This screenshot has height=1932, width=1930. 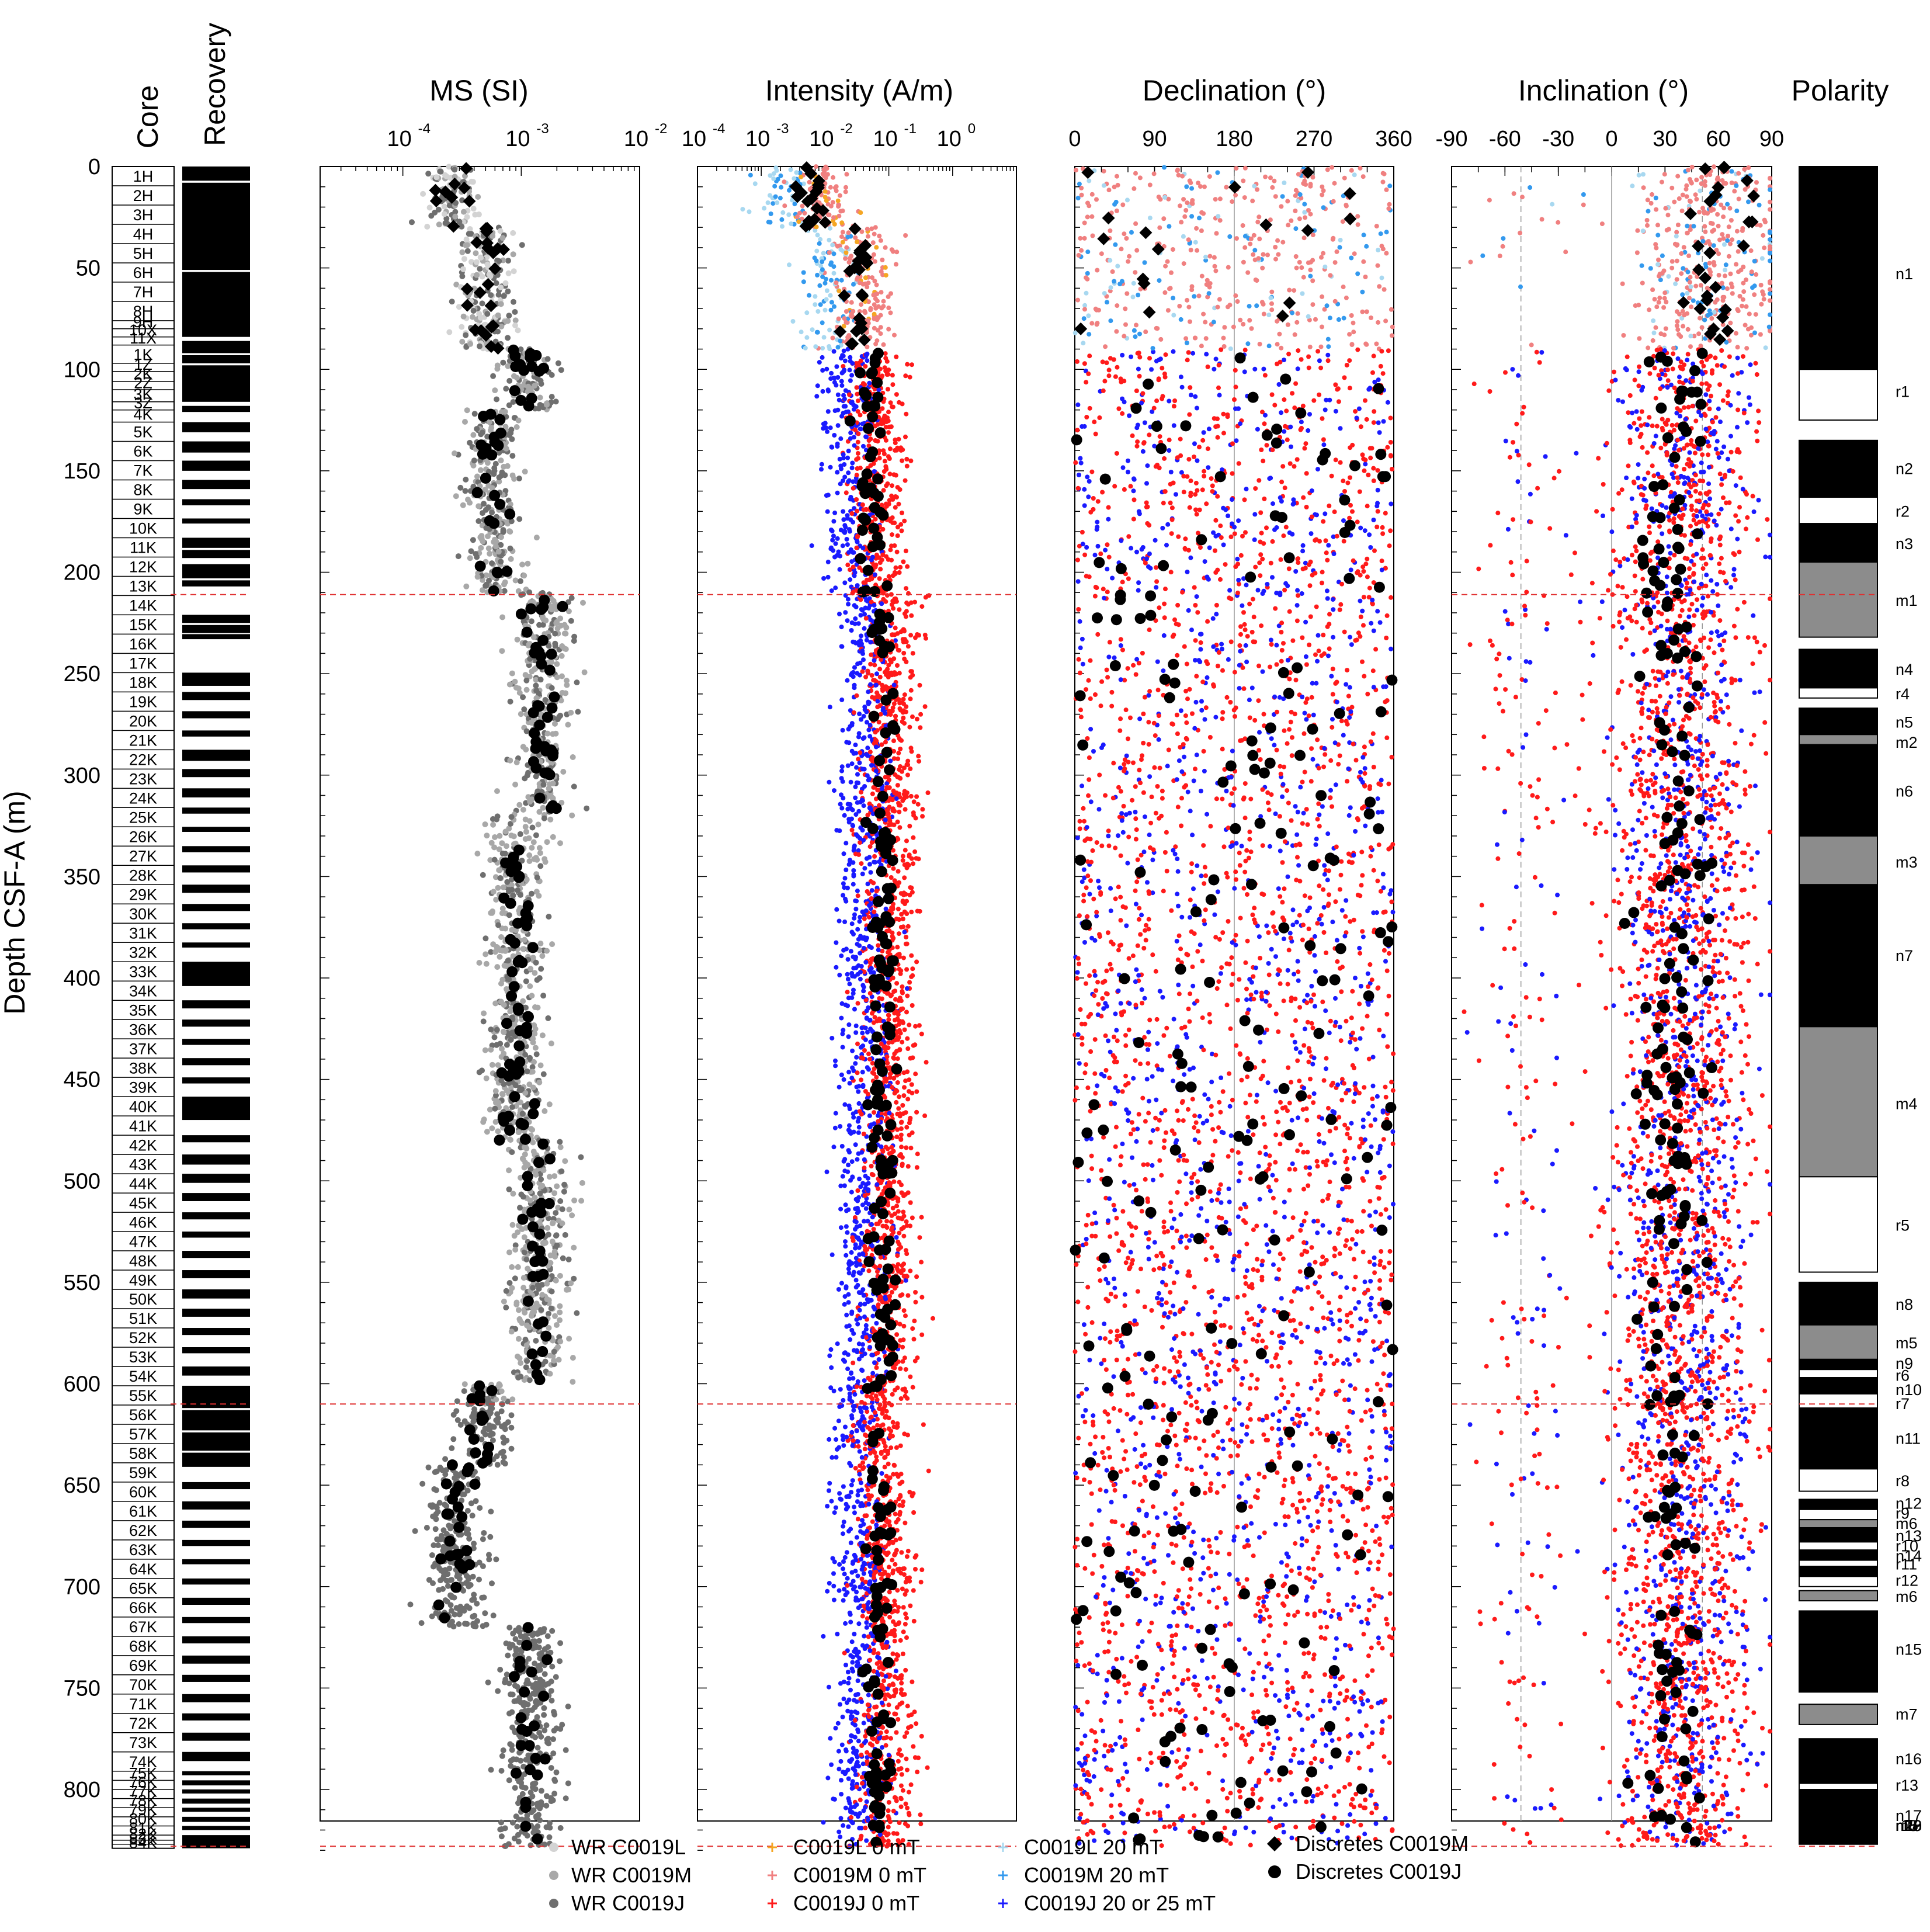 I want to click on ms-panel-title: MS (SI), so click(x=478, y=90).